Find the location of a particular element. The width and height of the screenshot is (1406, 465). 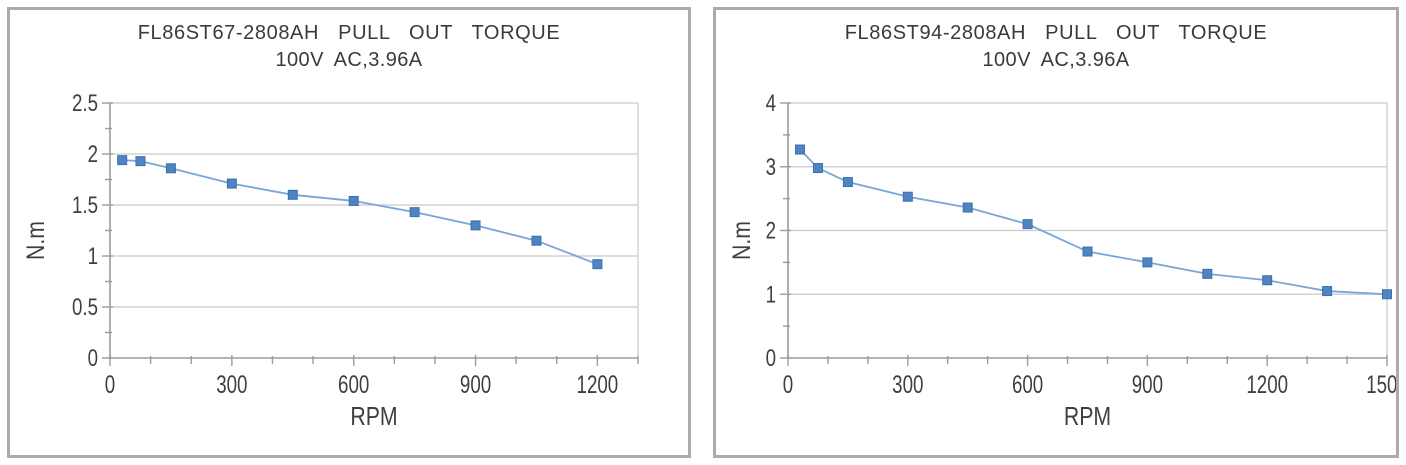

chart-title: FL86ST67-2808AH PULL OUT TORQUE is located at coordinates (349, 33).